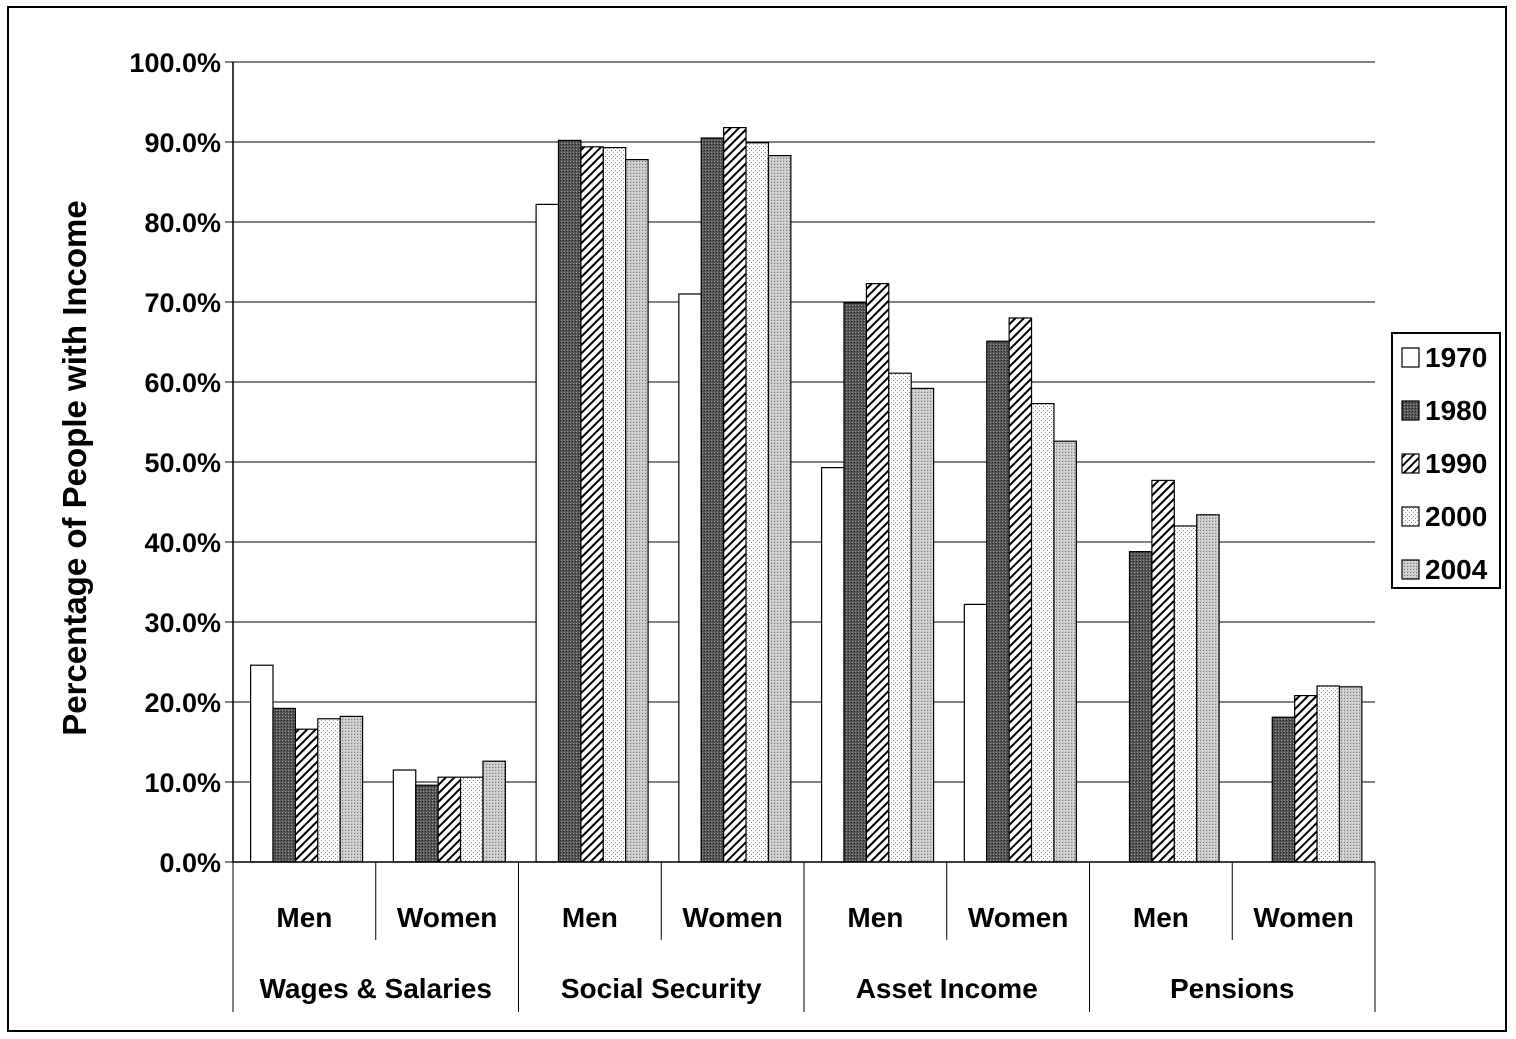  I want to click on y-tick-label: 40.0%, so click(182, 543).